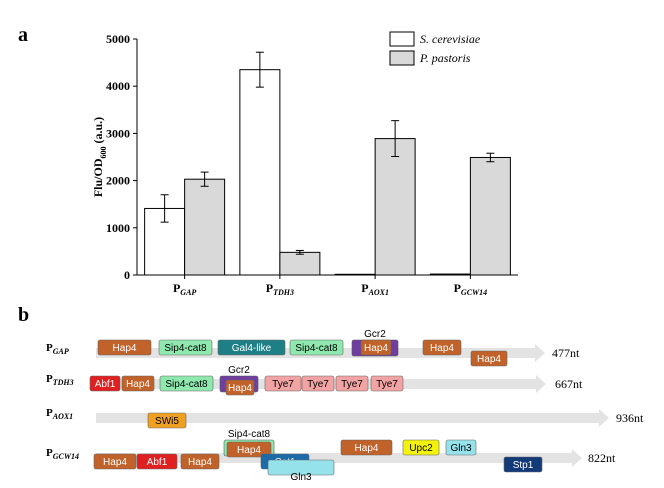 The width and height of the screenshot is (664, 488). I want to click on panel-b-label: b, so click(23, 315).